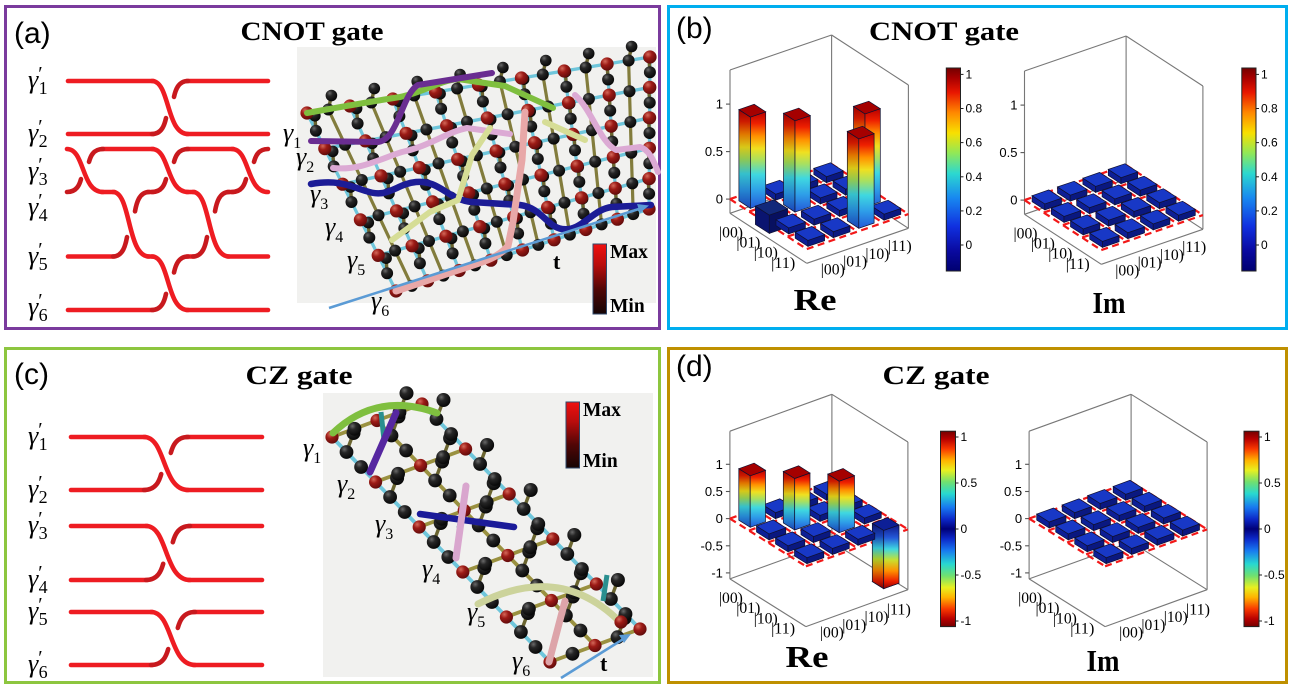  Describe the element at coordinates (694, 28) in the screenshot. I see `svg-text: (b)` at that location.